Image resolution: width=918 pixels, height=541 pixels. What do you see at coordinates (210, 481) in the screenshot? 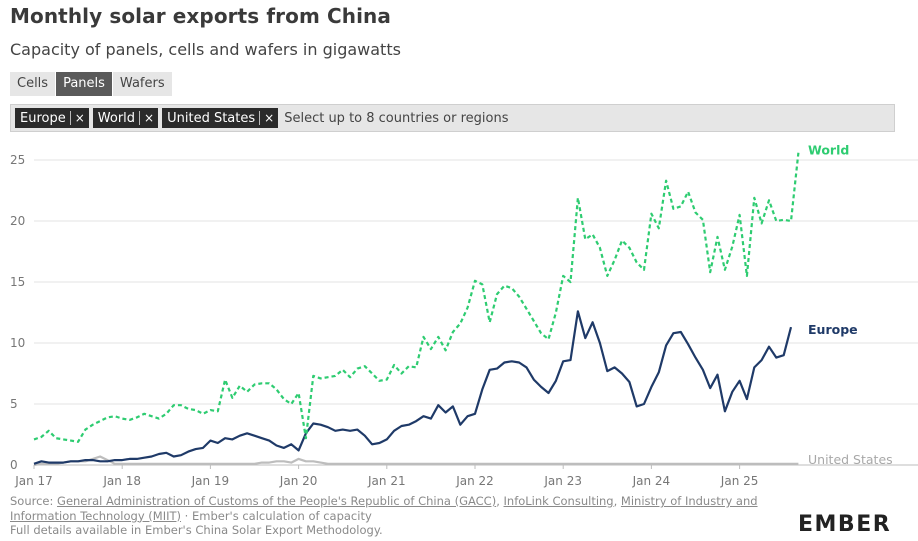
I see `x-tick-label: Jan 19` at bounding box center [210, 481].